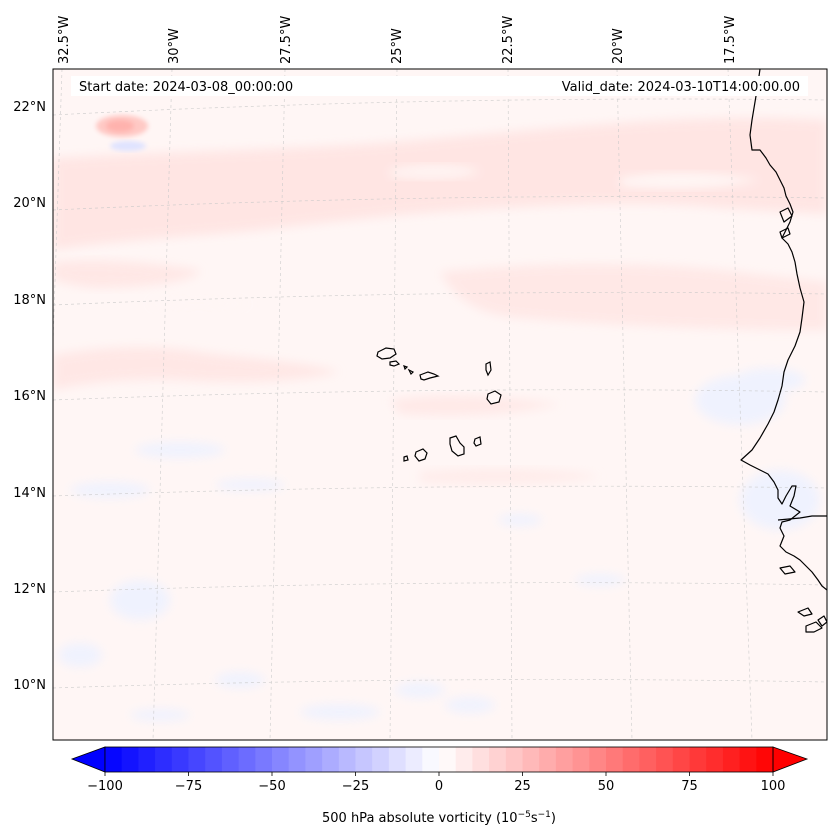 This screenshot has width=837, height=839. What do you see at coordinates (64, 40) in the screenshot?
I see `lon-label: 32.5°W` at bounding box center [64, 40].